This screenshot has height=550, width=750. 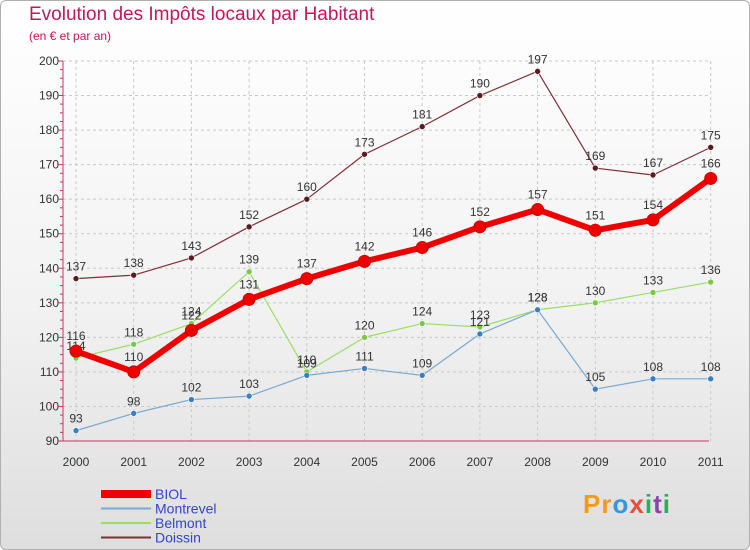 What do you see at coordinates (364, 462) in the screenshot?
I see `x-tick-label: 2005` at bounding box center [364, 462].